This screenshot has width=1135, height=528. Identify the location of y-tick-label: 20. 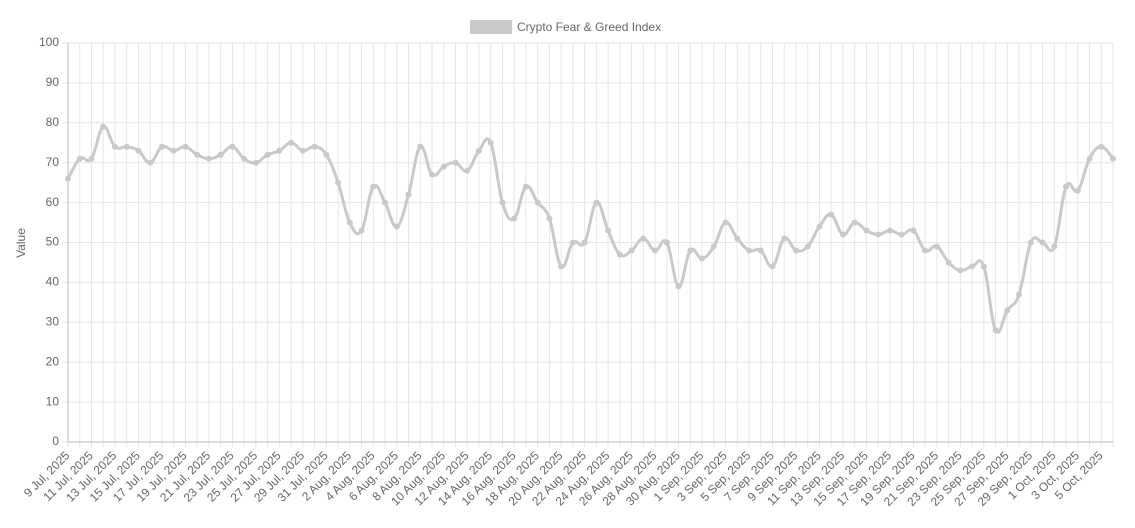
(53, 361).